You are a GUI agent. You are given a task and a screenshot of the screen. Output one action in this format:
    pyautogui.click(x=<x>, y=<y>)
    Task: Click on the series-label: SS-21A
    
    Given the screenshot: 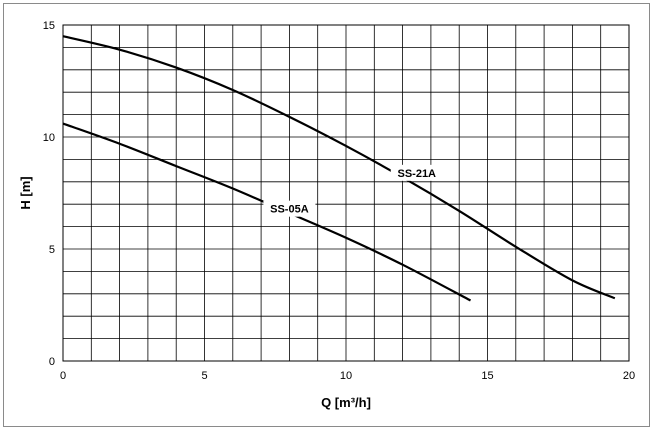 What is the action you would take?
    pyautogui.click(x=416, y=174)
    